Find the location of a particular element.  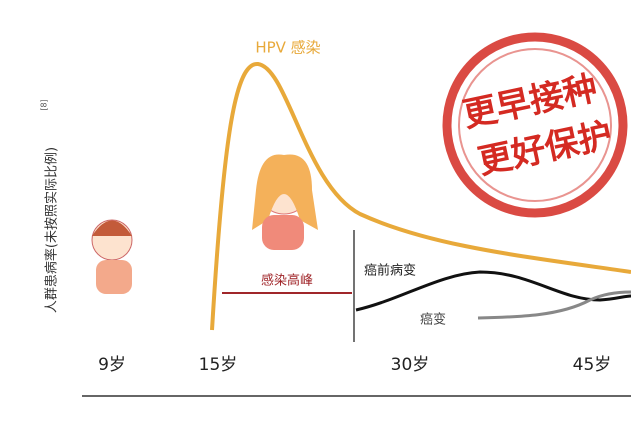

girl-small is located at coordinates (112, 256).